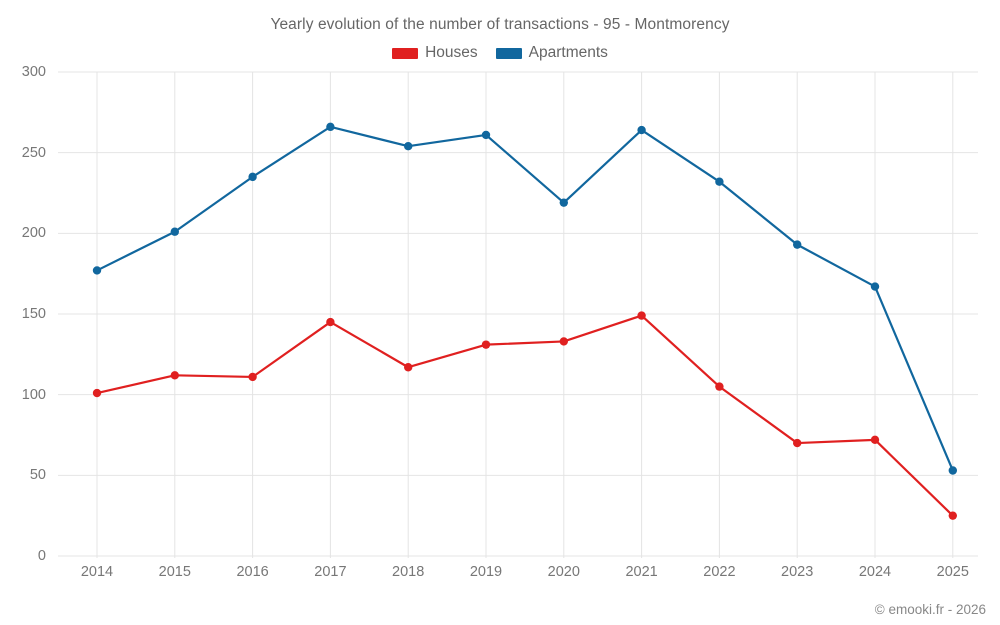  I want to click on legend-item-houses: Houses, so click(435, 53).